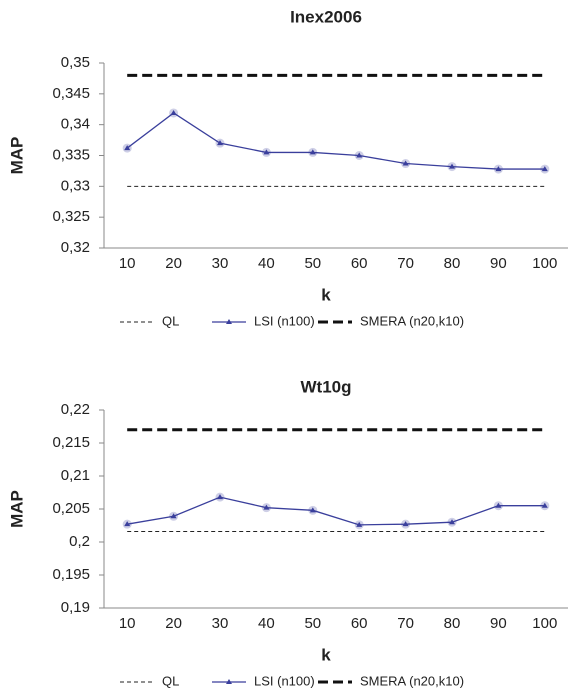 The width and height of the screenshot is (576, 696). Describe the element at coordinates (75, 409) in the screenshot. I see `y-tick-label: 0,22` at that location.